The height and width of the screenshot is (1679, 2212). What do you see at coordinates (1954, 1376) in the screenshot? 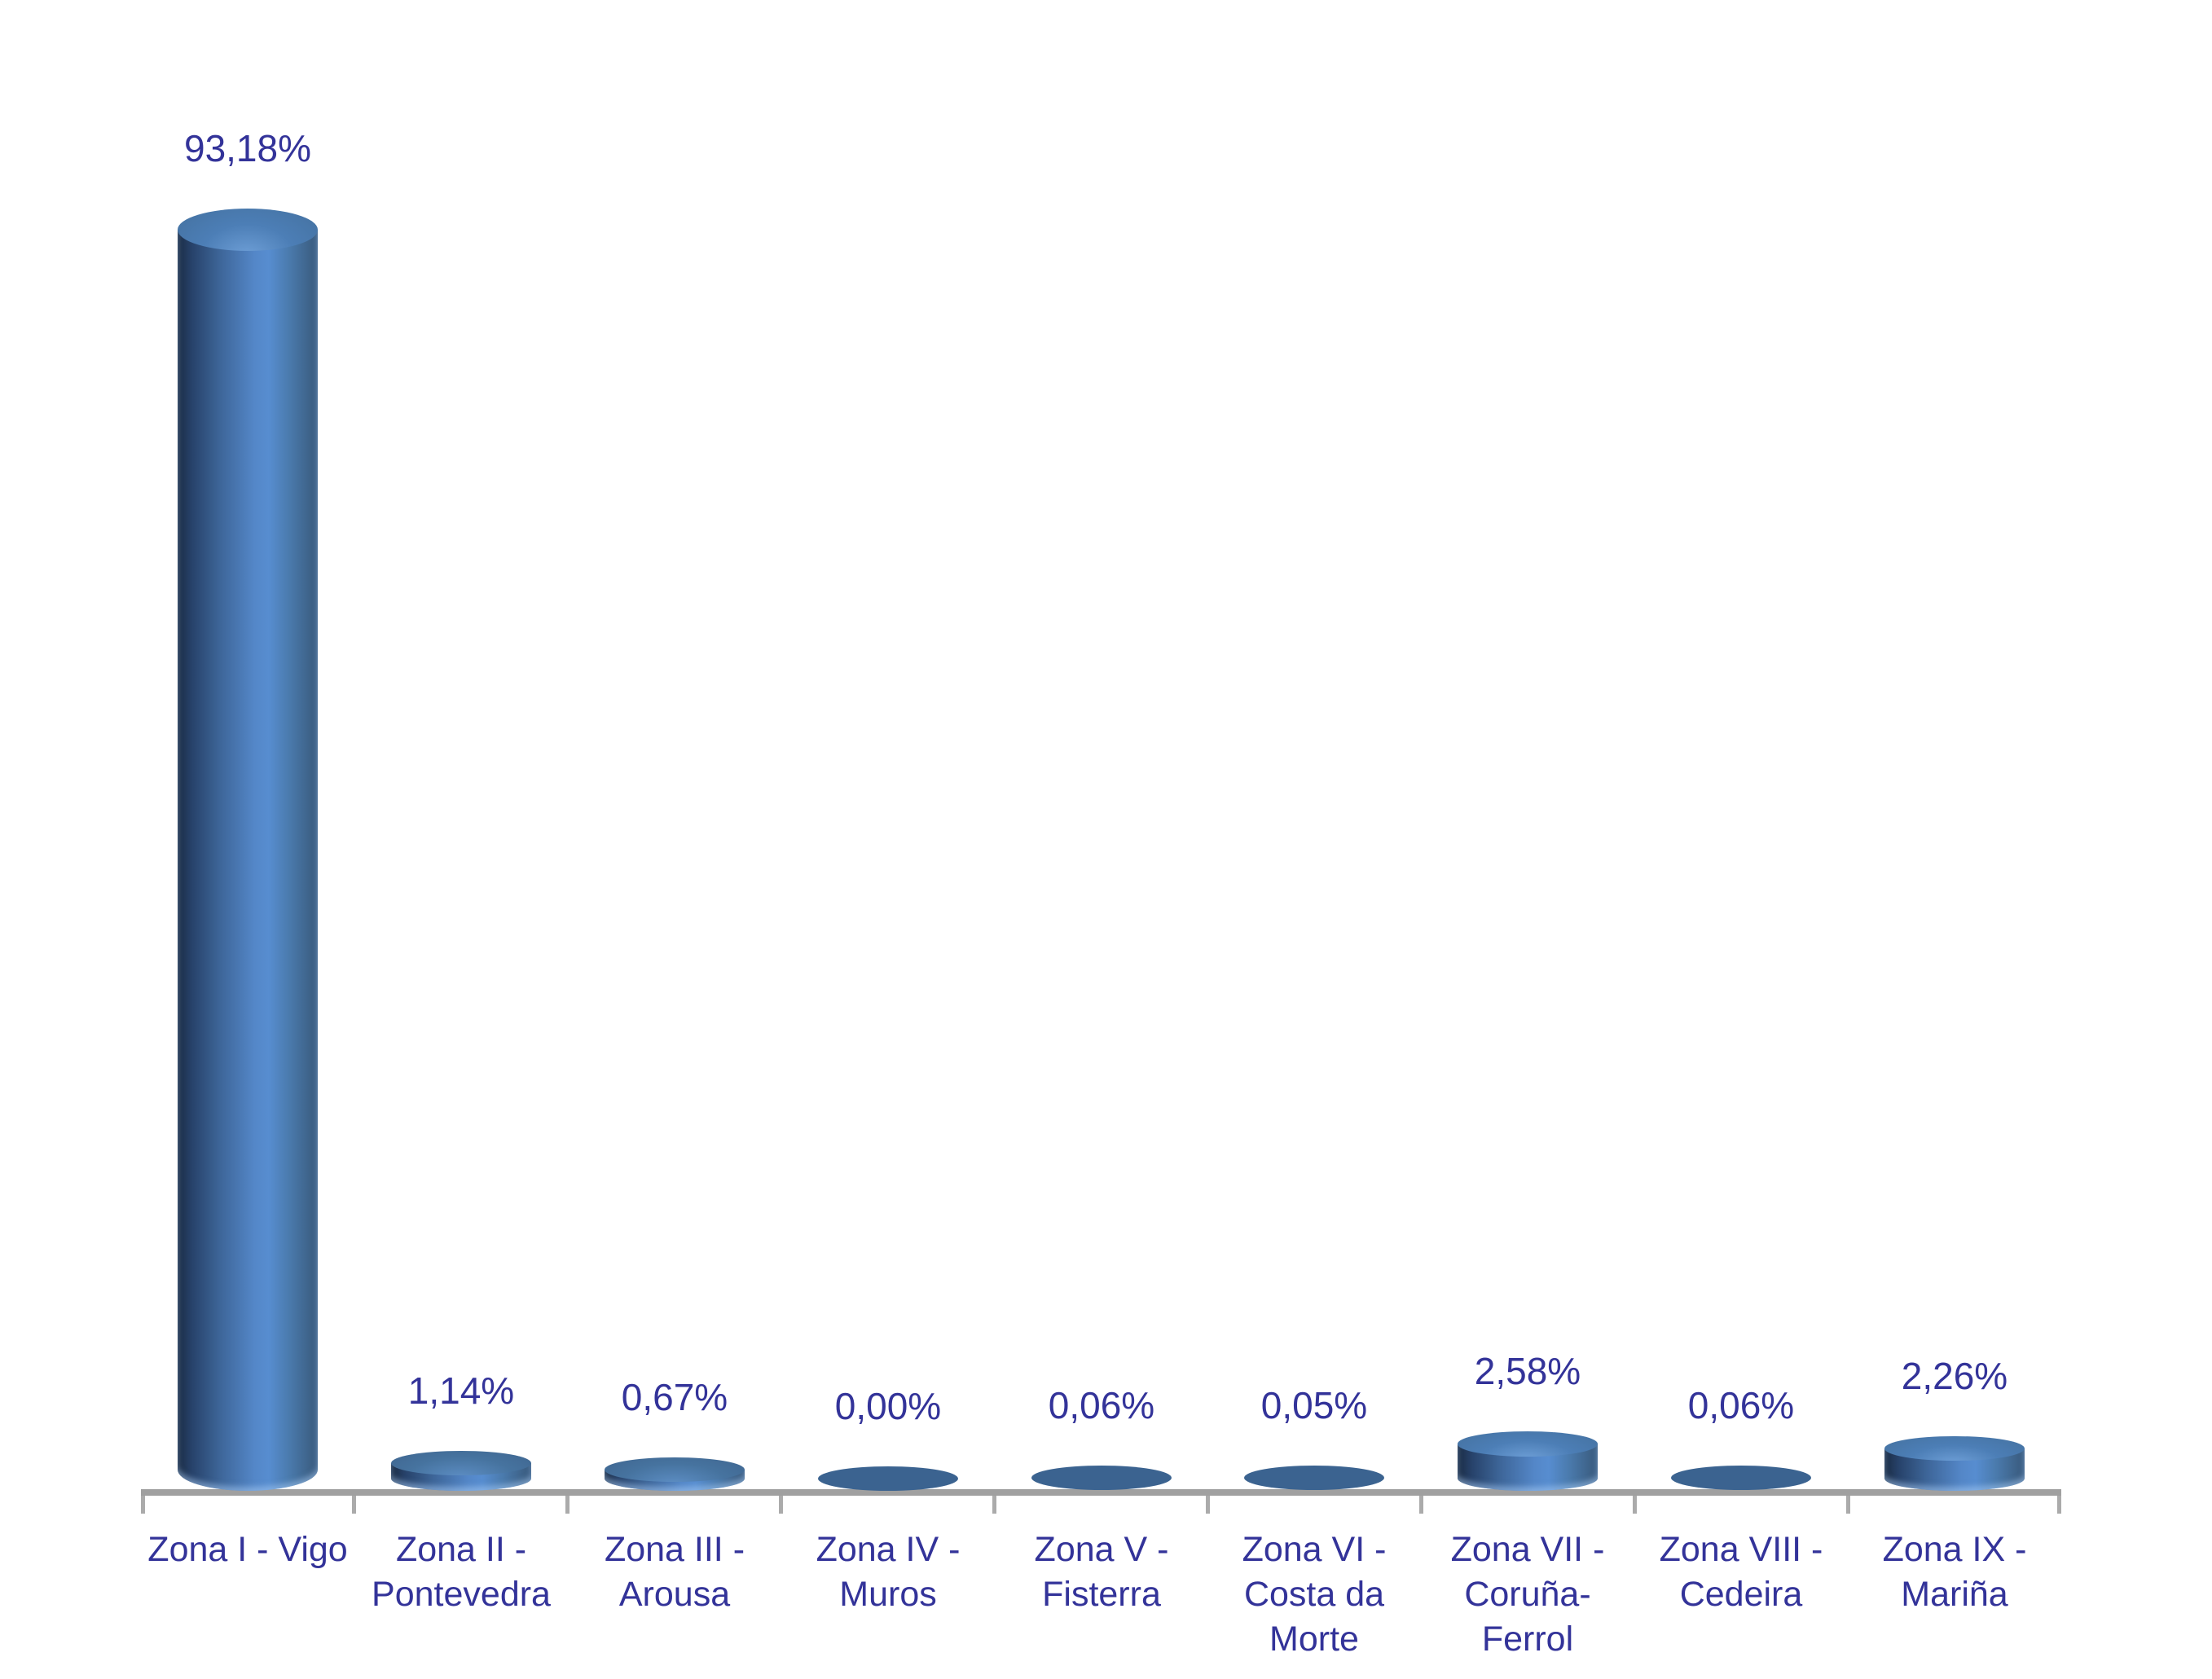
I see `value-label: 2,26%` at bounding box center [1954, 1376].